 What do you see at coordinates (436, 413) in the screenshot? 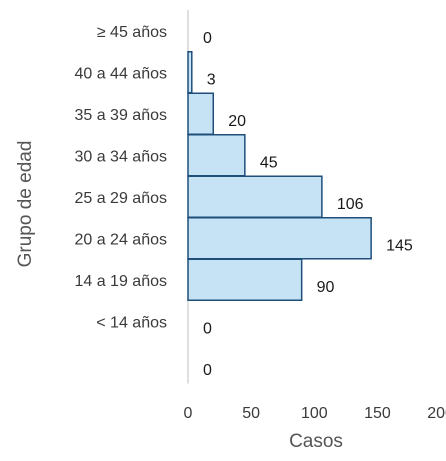
I see `x-tick-label: 200` at bounding box center [436, 413].